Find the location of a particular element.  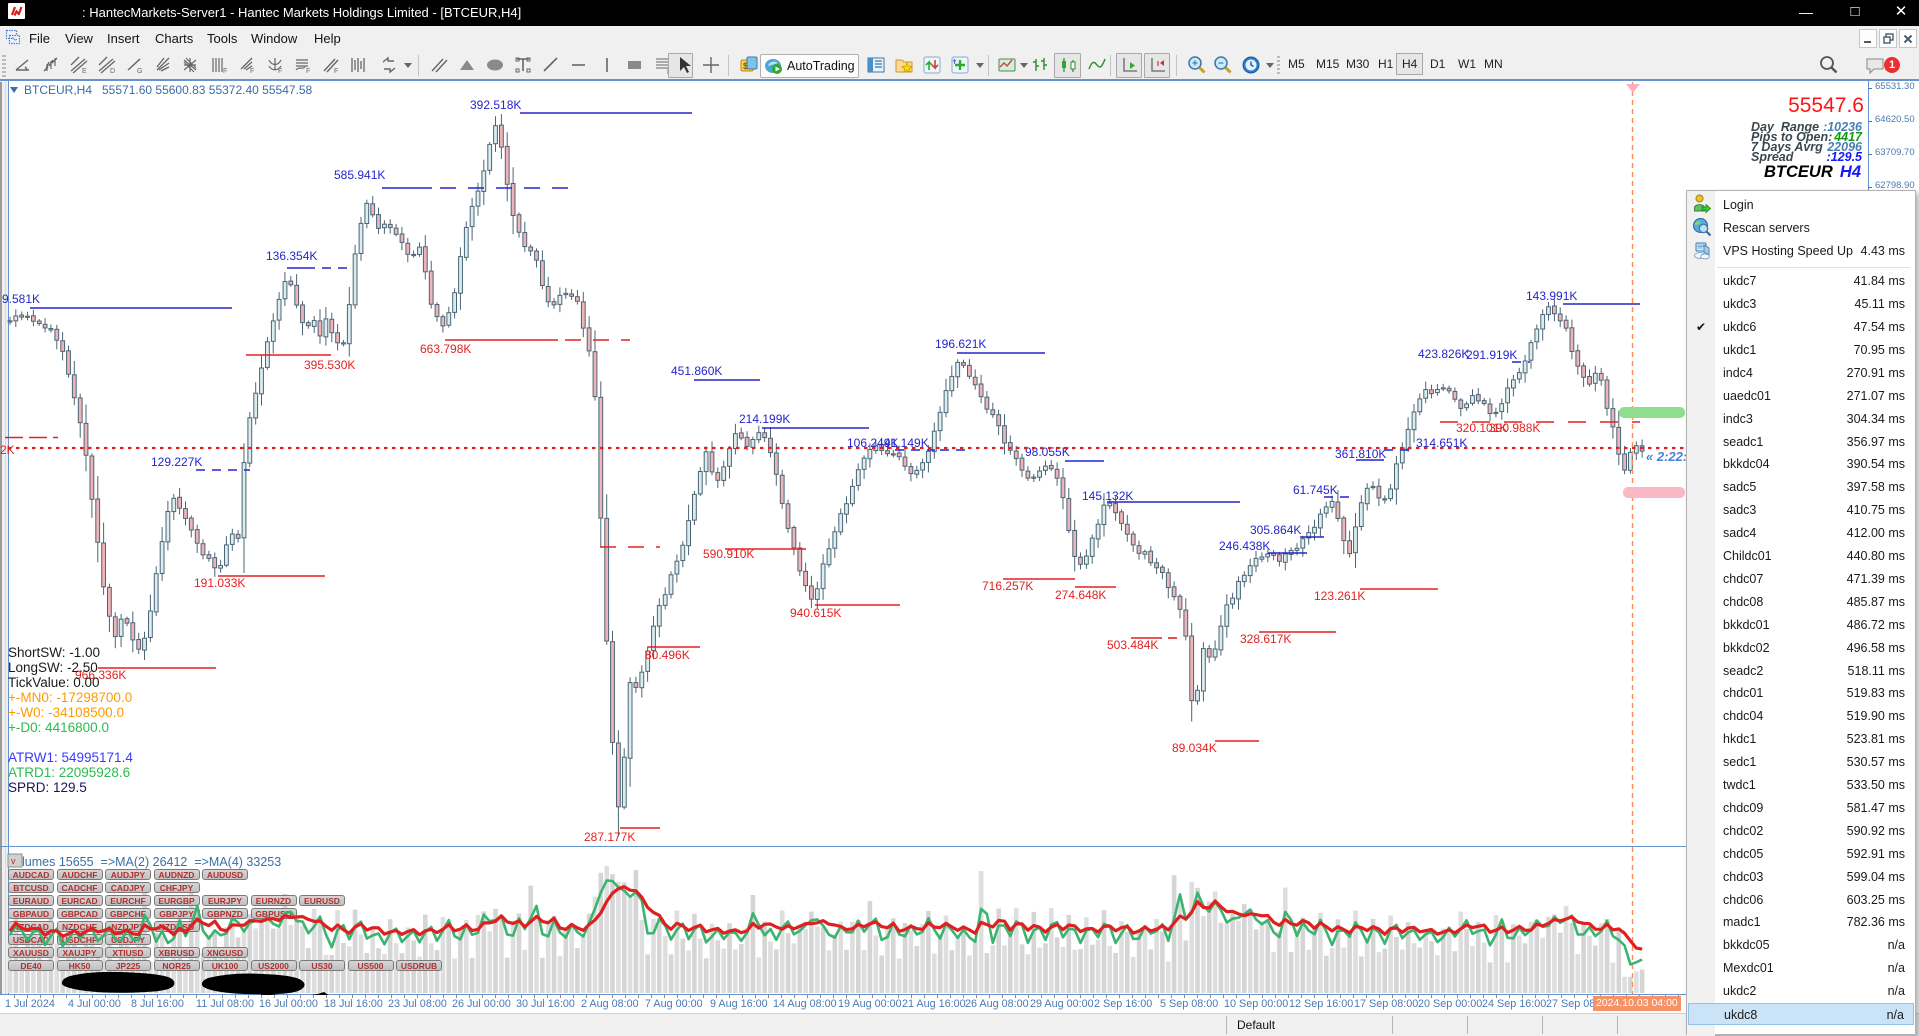

svg-text: 98.055K is located at coordinates (1047, 452).